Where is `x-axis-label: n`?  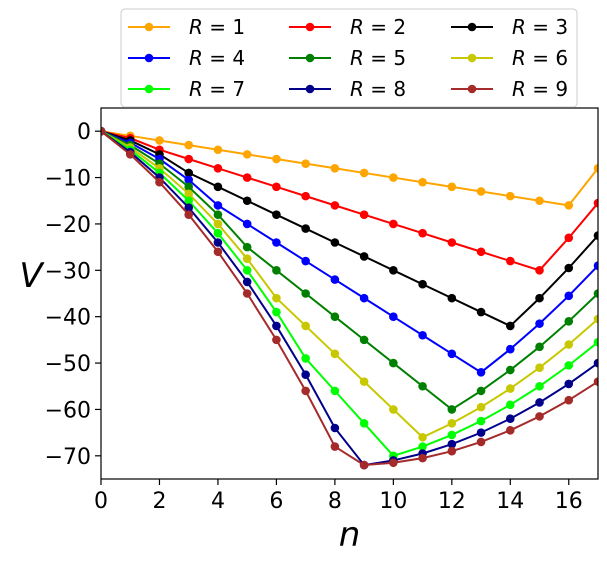
x-axis-label: n is located at coordinates (350, 535).